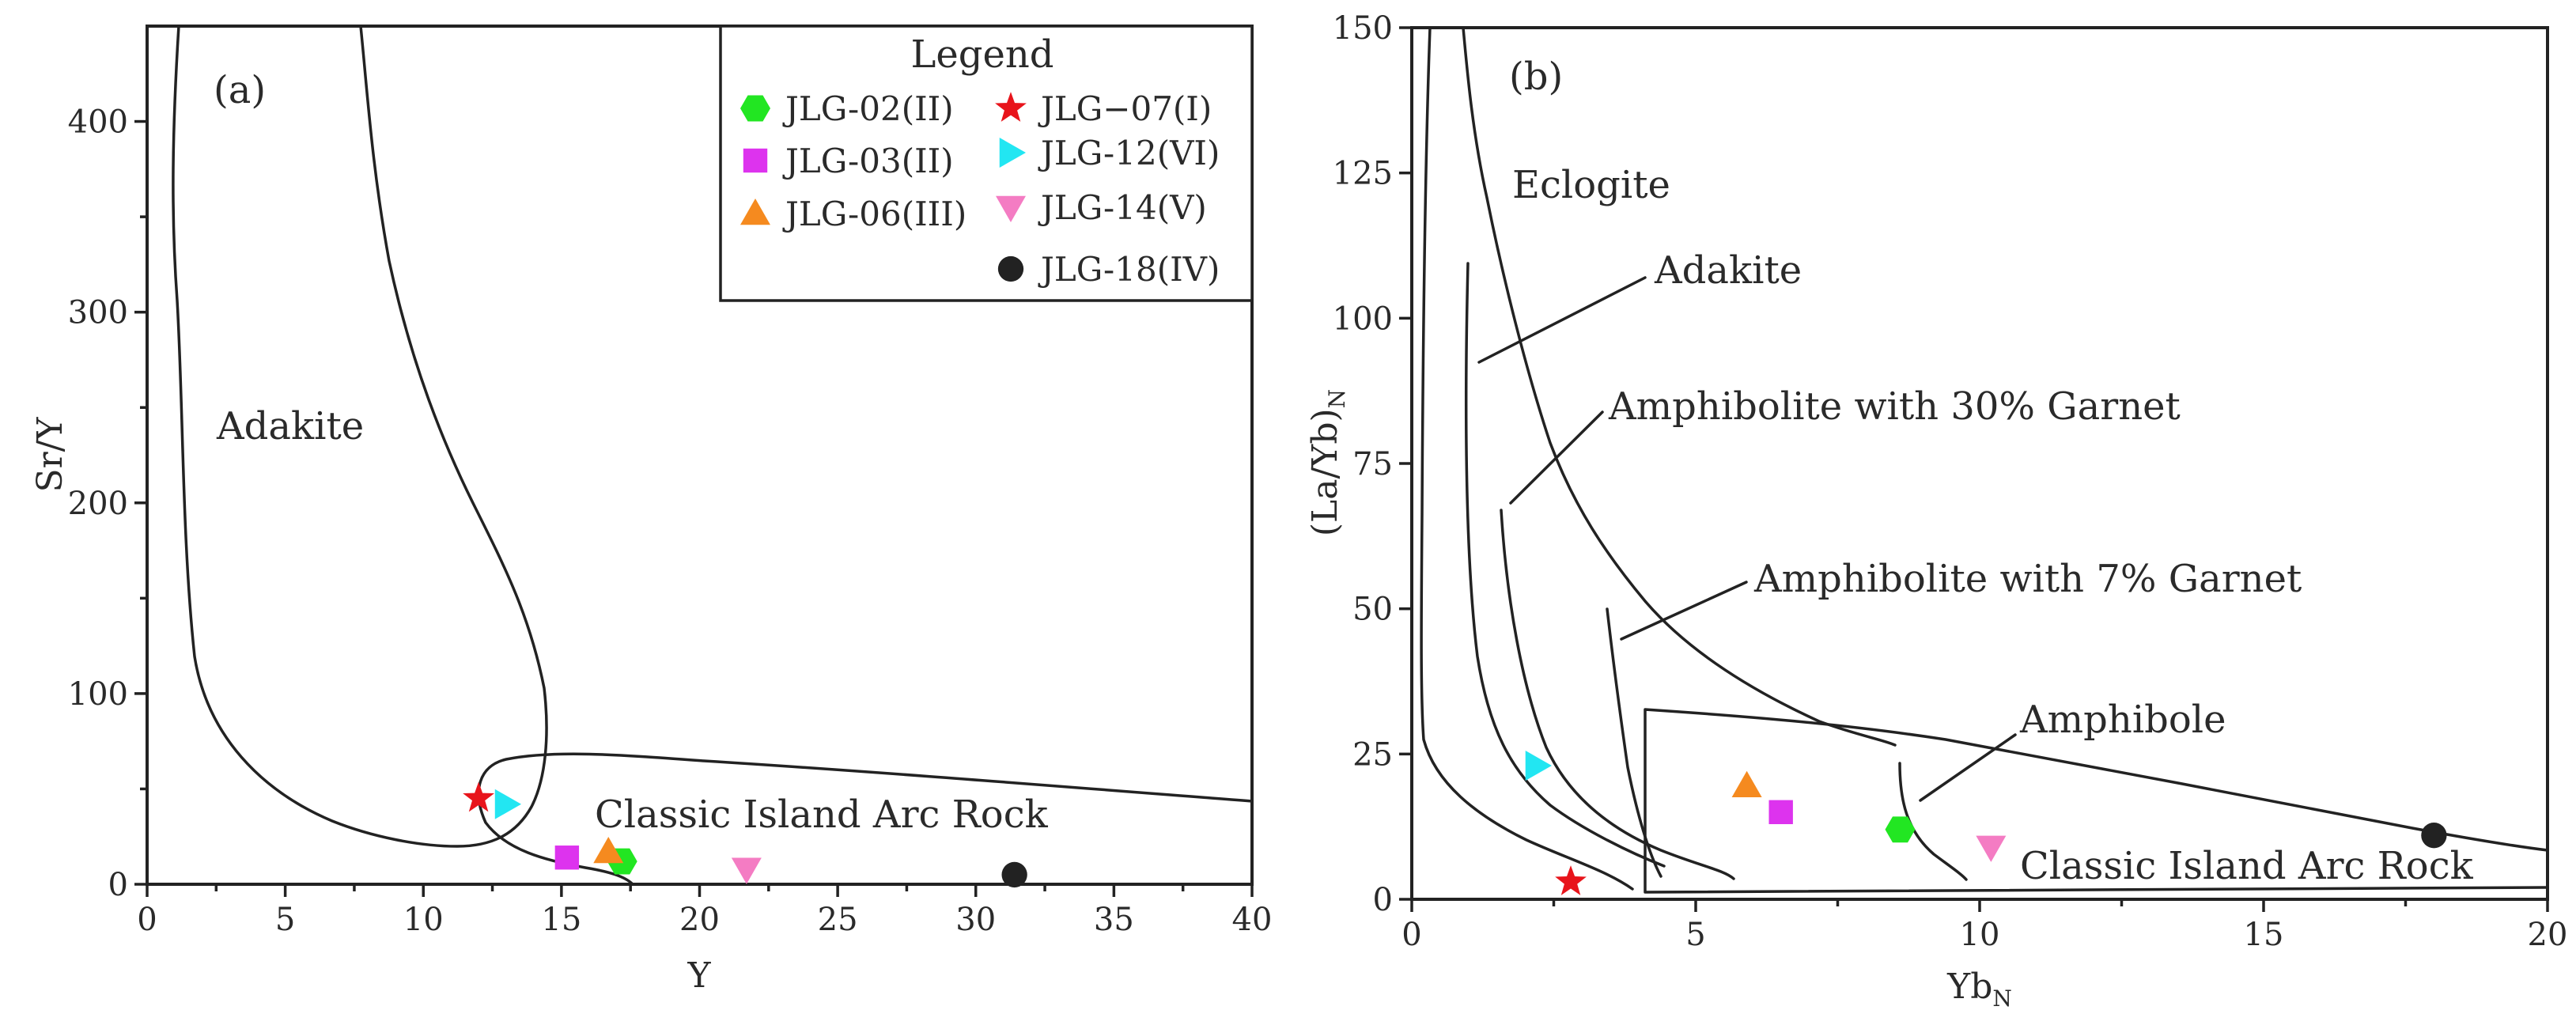  What do you see at coordinates (700, 920) in the screenshot?
I see `panel-a-x-tick-label: 20` at bounding box center [700, 920].